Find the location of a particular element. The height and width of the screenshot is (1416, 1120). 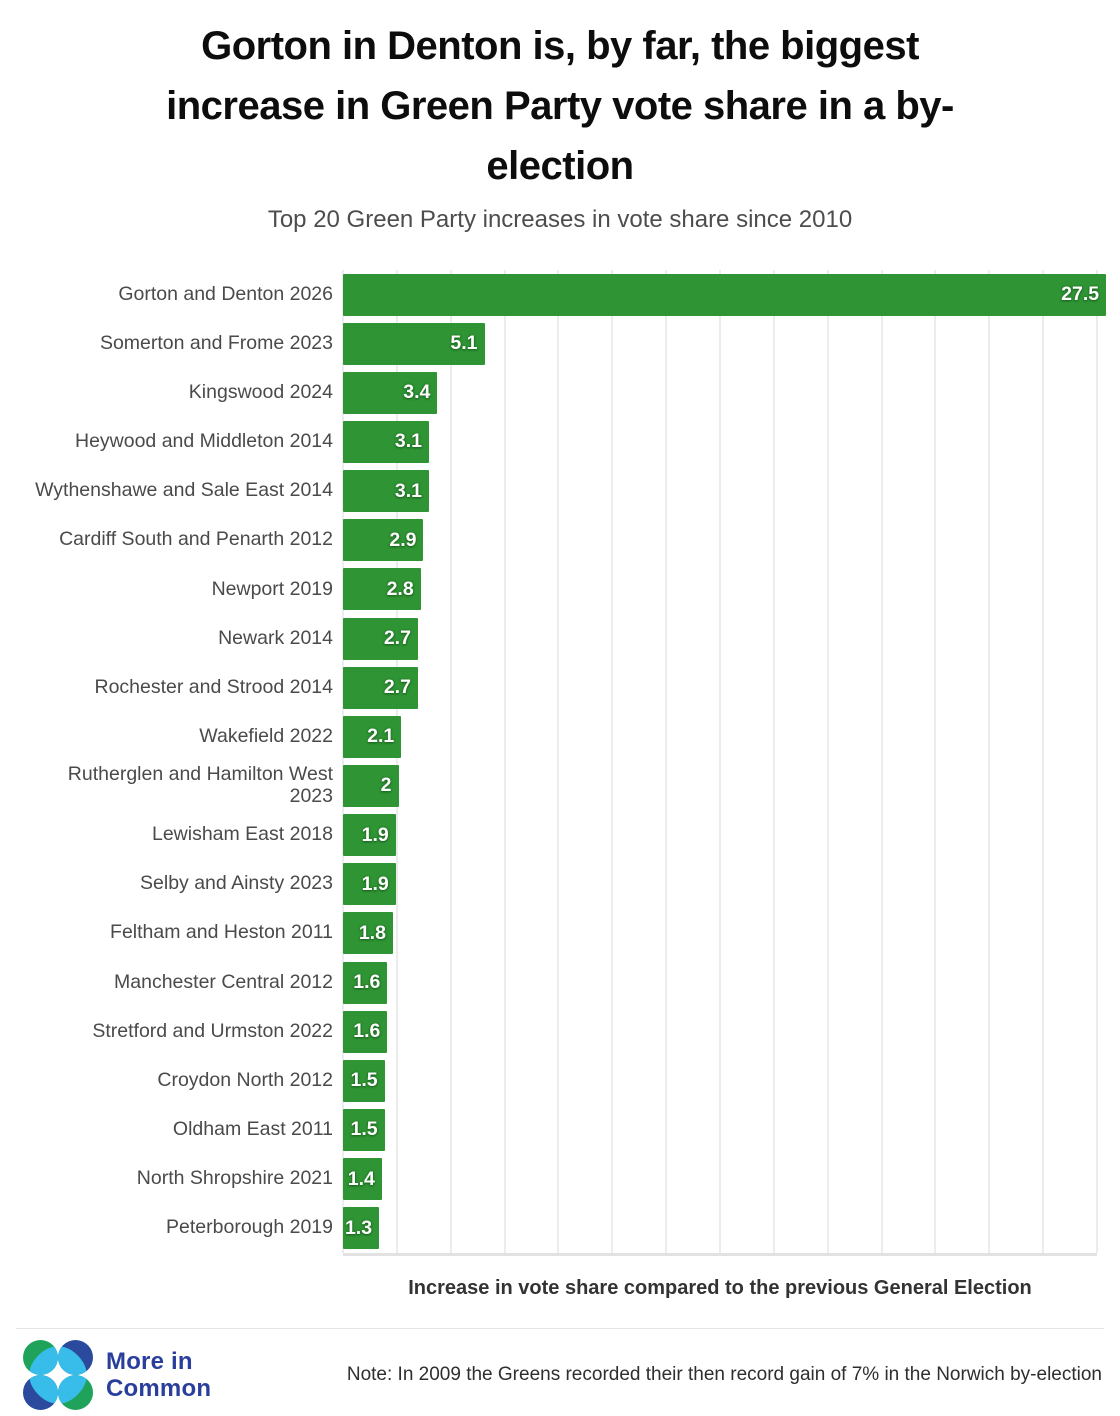

bar-row: Wakefield 2022 2.1 is located at coordinates (560, 736).